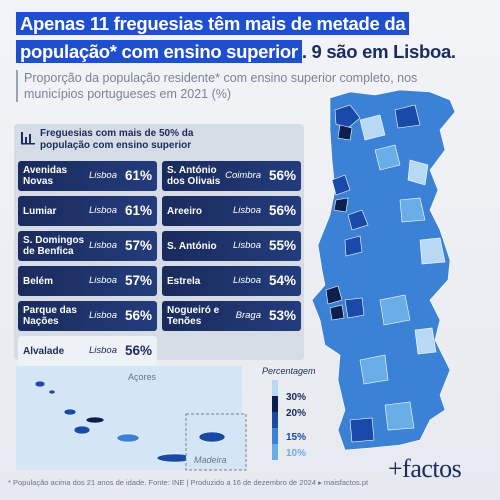 The image size is (500, 500). What do you see at coordinates (192, 246) in the screenshot?
I see `parish-name: S. António` at bounding box center [192, 246].